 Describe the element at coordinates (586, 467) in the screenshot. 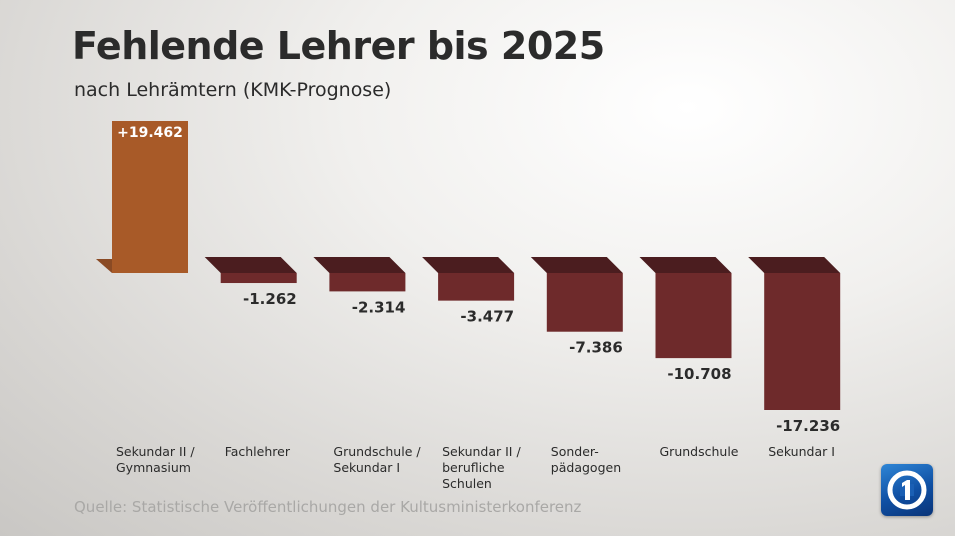

I see `category-label-line: pädagogen` at that location.